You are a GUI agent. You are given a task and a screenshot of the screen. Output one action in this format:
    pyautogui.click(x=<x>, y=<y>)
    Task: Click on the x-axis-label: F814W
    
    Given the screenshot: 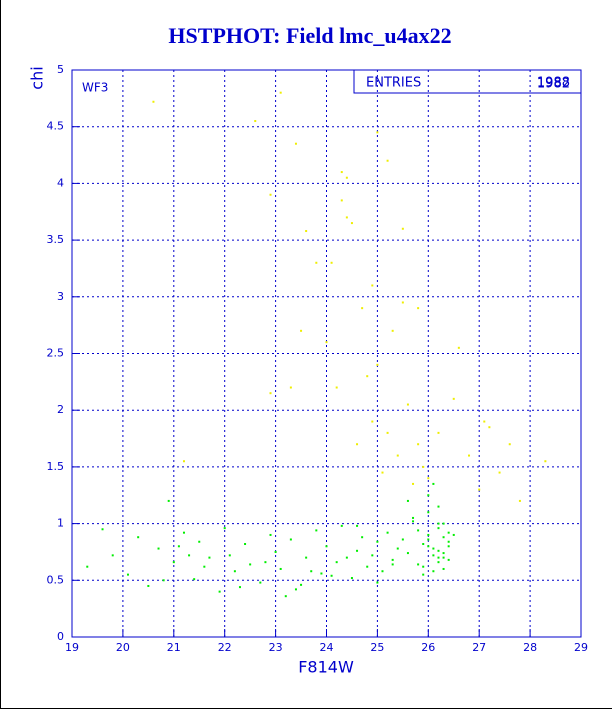 What is the action you would take?
    pyautogui.click(x=326, y=667)
    